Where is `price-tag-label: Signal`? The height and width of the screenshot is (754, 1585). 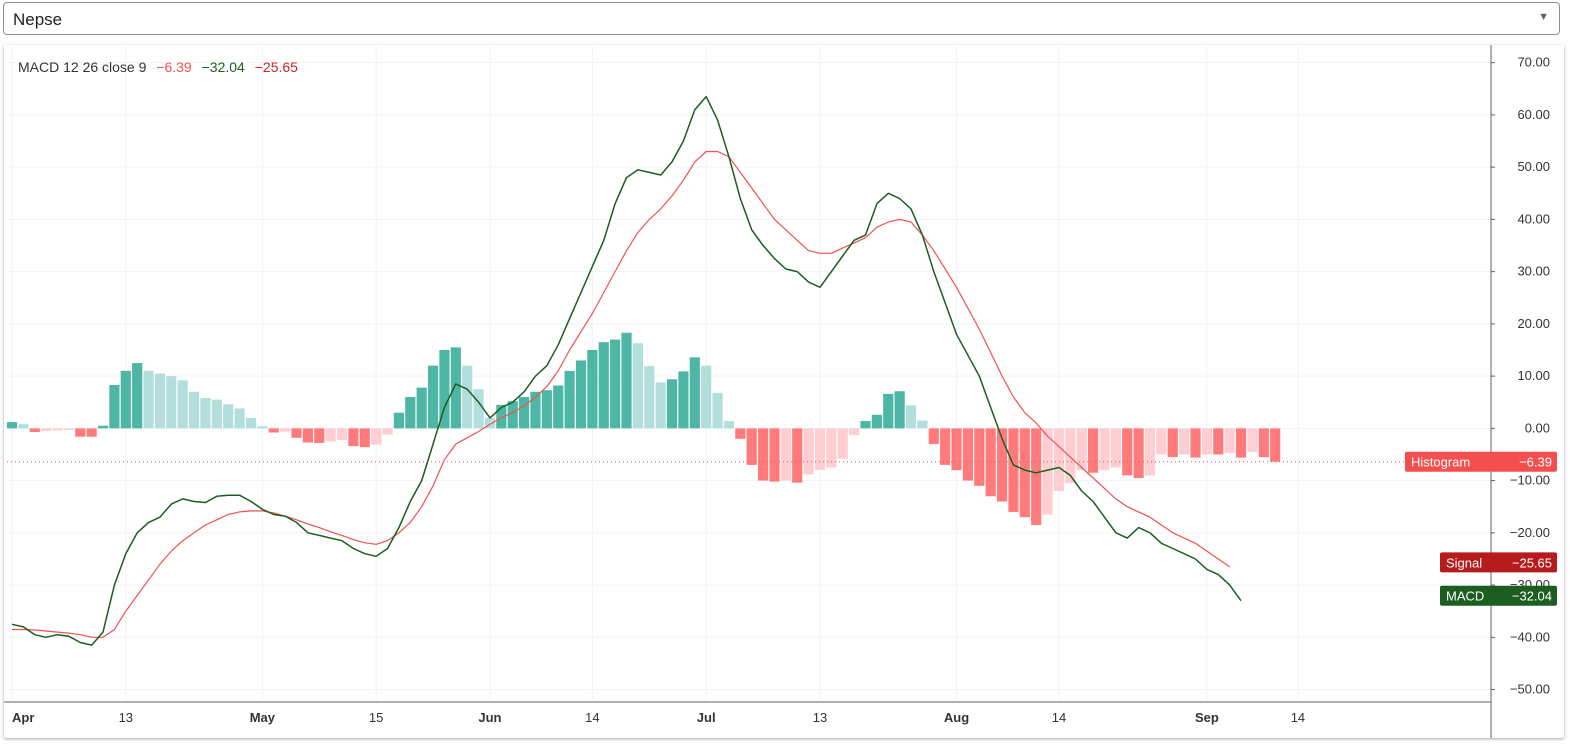 price-tag-label: Signal is located at coordinates (1464, 562).